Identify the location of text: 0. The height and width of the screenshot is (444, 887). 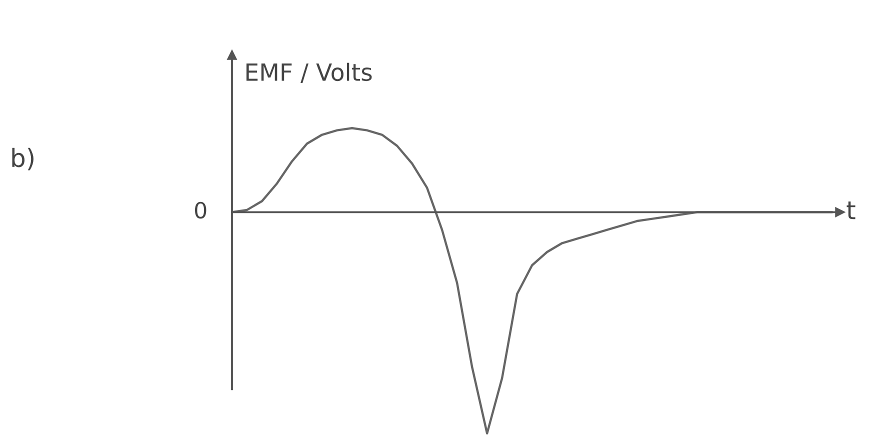
(200, 210).